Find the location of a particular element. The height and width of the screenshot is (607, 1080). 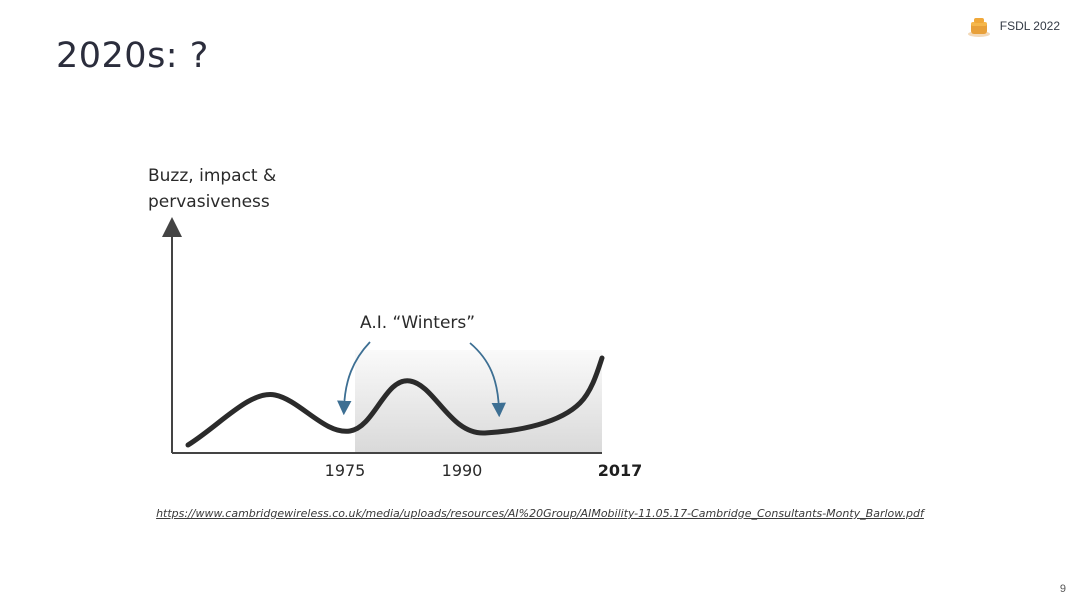

ai-winters-annotation: A.I. “Winters” is located at coordinates (418, 323).